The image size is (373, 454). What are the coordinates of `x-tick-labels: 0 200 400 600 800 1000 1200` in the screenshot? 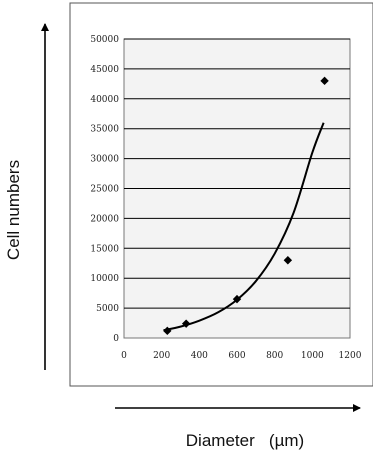 It's located at (241, 356).